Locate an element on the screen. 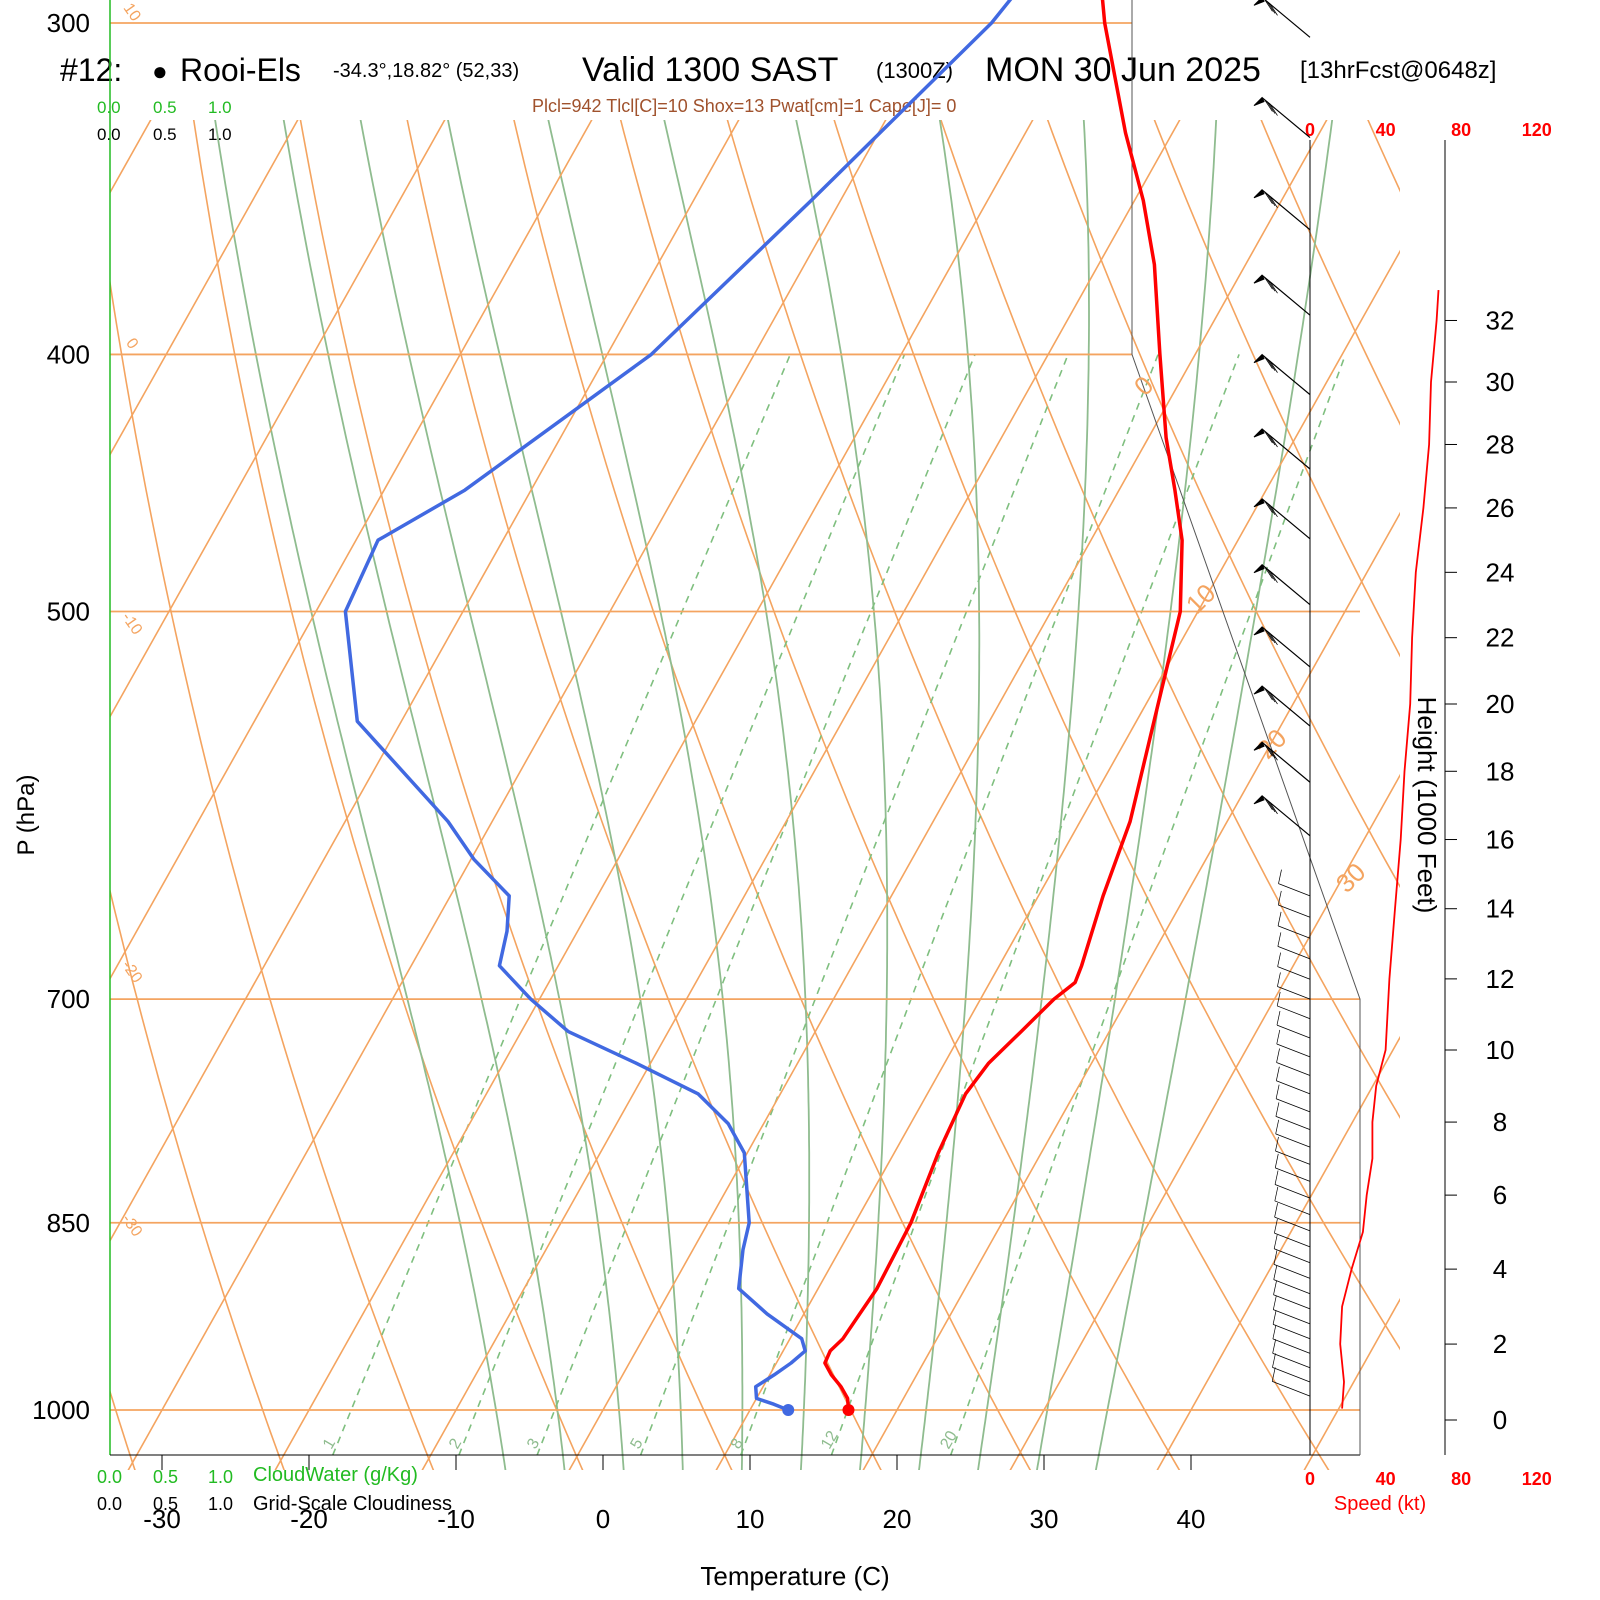  right-boundary-line is located at coordinates (1246, 727).